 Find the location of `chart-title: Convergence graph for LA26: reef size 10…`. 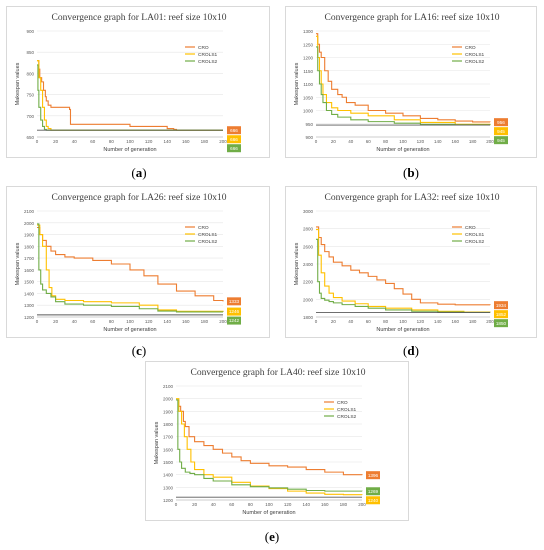

chart-title: Convergence graph for LA26: reef size 10… is located at coordinates (139, 197).